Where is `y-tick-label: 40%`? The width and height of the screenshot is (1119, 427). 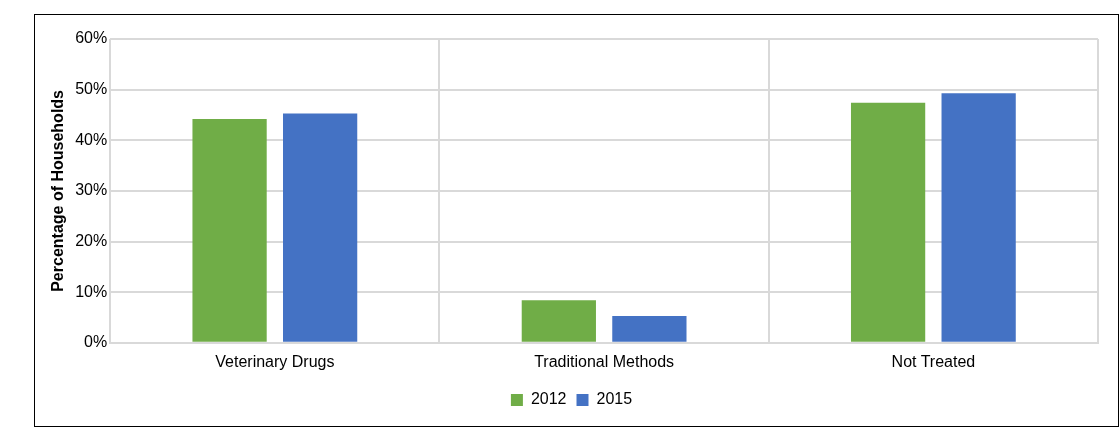
y-tick-label: 40% is located at coordinates (91, 139).